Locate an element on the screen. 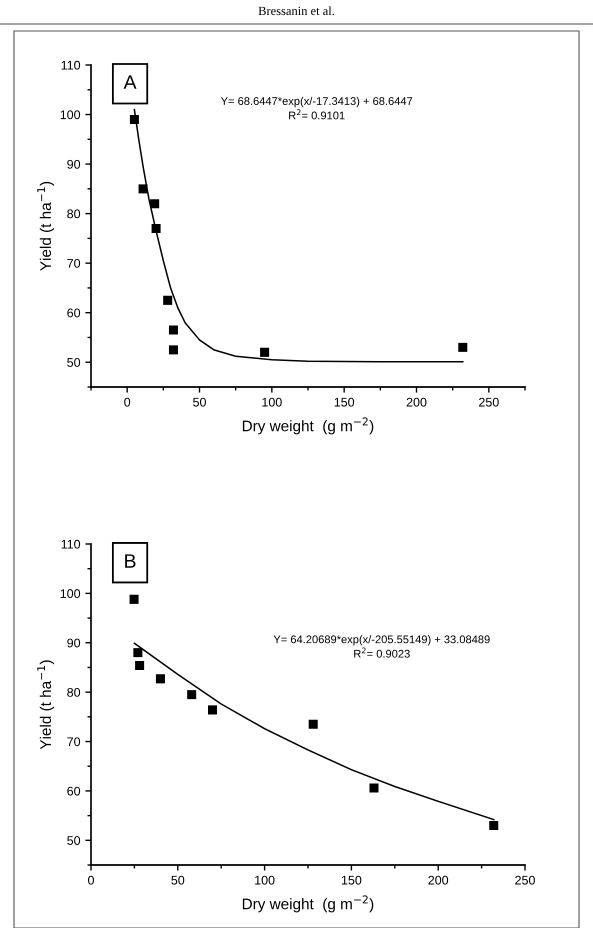 The width and height of the screenshot is (593, 928). annotation: Y= 64.20689*exp(x/-205.55149) + 33.08489 is located at coordinates (382, 640).